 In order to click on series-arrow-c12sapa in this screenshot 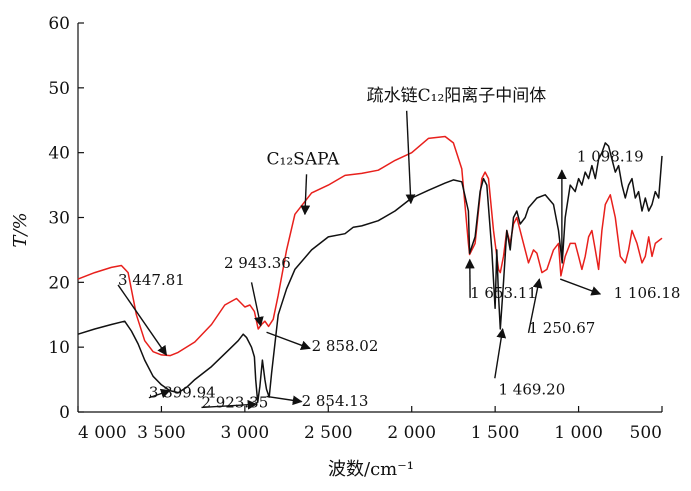, I will do `click(305, 195)`.